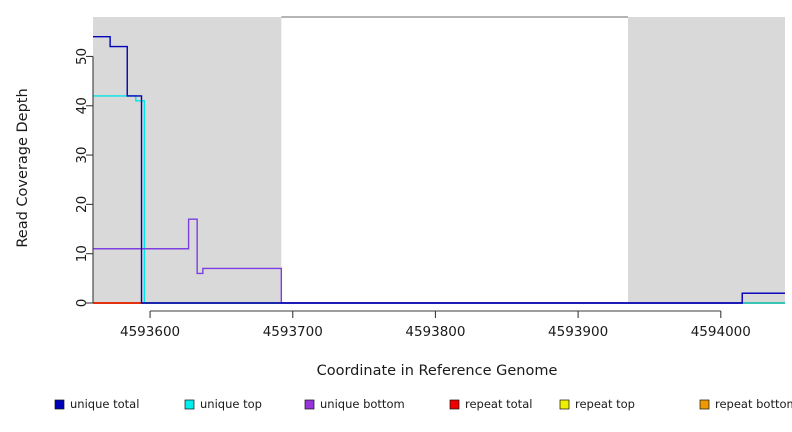  What do you see at coordinates (309, 404) in the screenshot?
I see `legend-swatch-unique-bottom` at bounding box center [309, 404].